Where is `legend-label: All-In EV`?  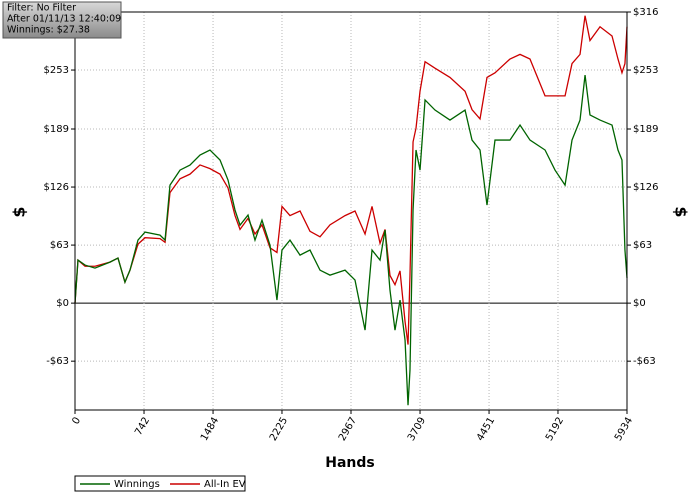
legend-label: All-In EV is located at coordinates (225, 484).